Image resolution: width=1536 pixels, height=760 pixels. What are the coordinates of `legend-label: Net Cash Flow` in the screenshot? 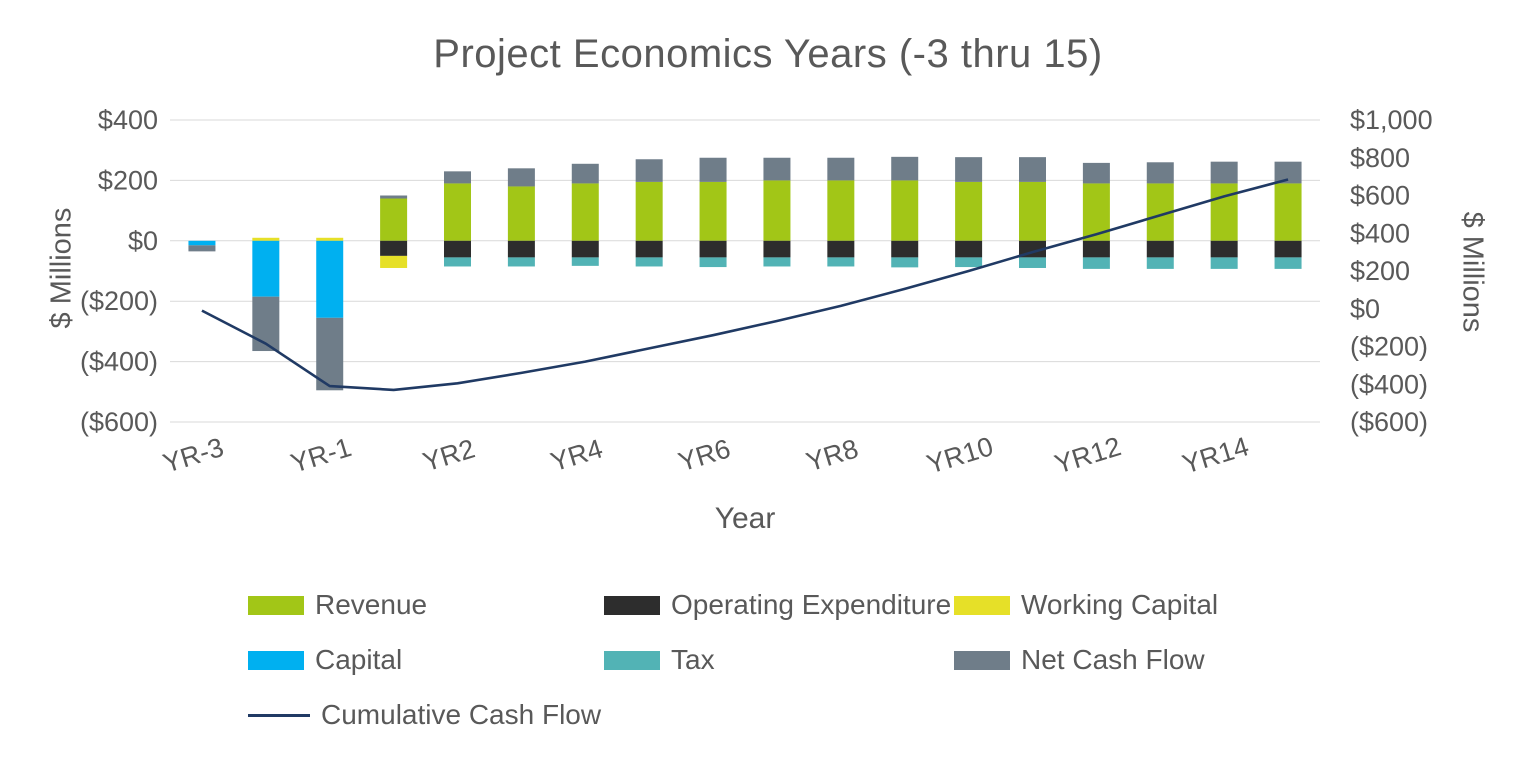 It's located at (1113, 659).